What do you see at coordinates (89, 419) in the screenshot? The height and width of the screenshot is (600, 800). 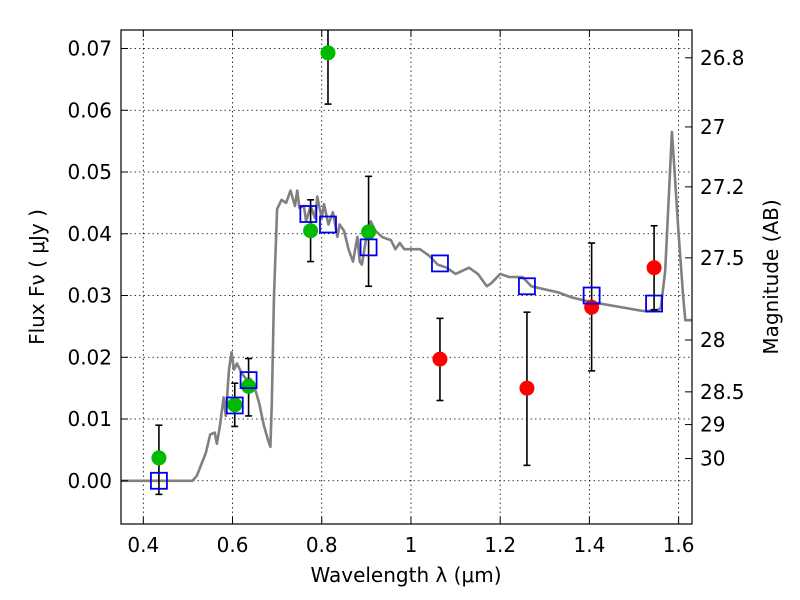 I see `y-tick-label: 0.01` at bounding box center [89, 419].